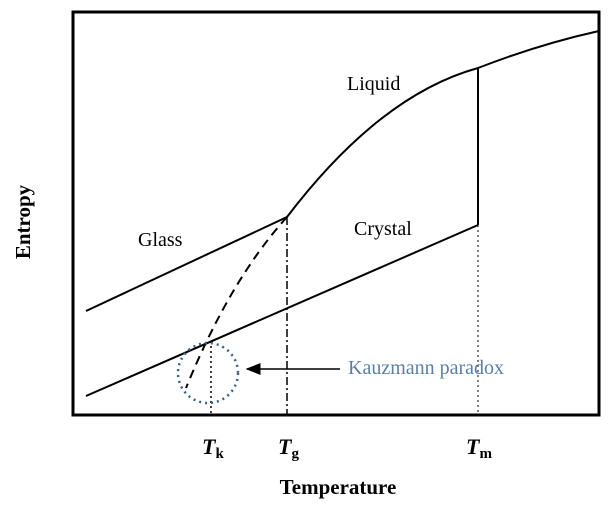 The height and width of the screenshot is (505, 611). I want to click on tm-label: Tm, so click(479, 448).